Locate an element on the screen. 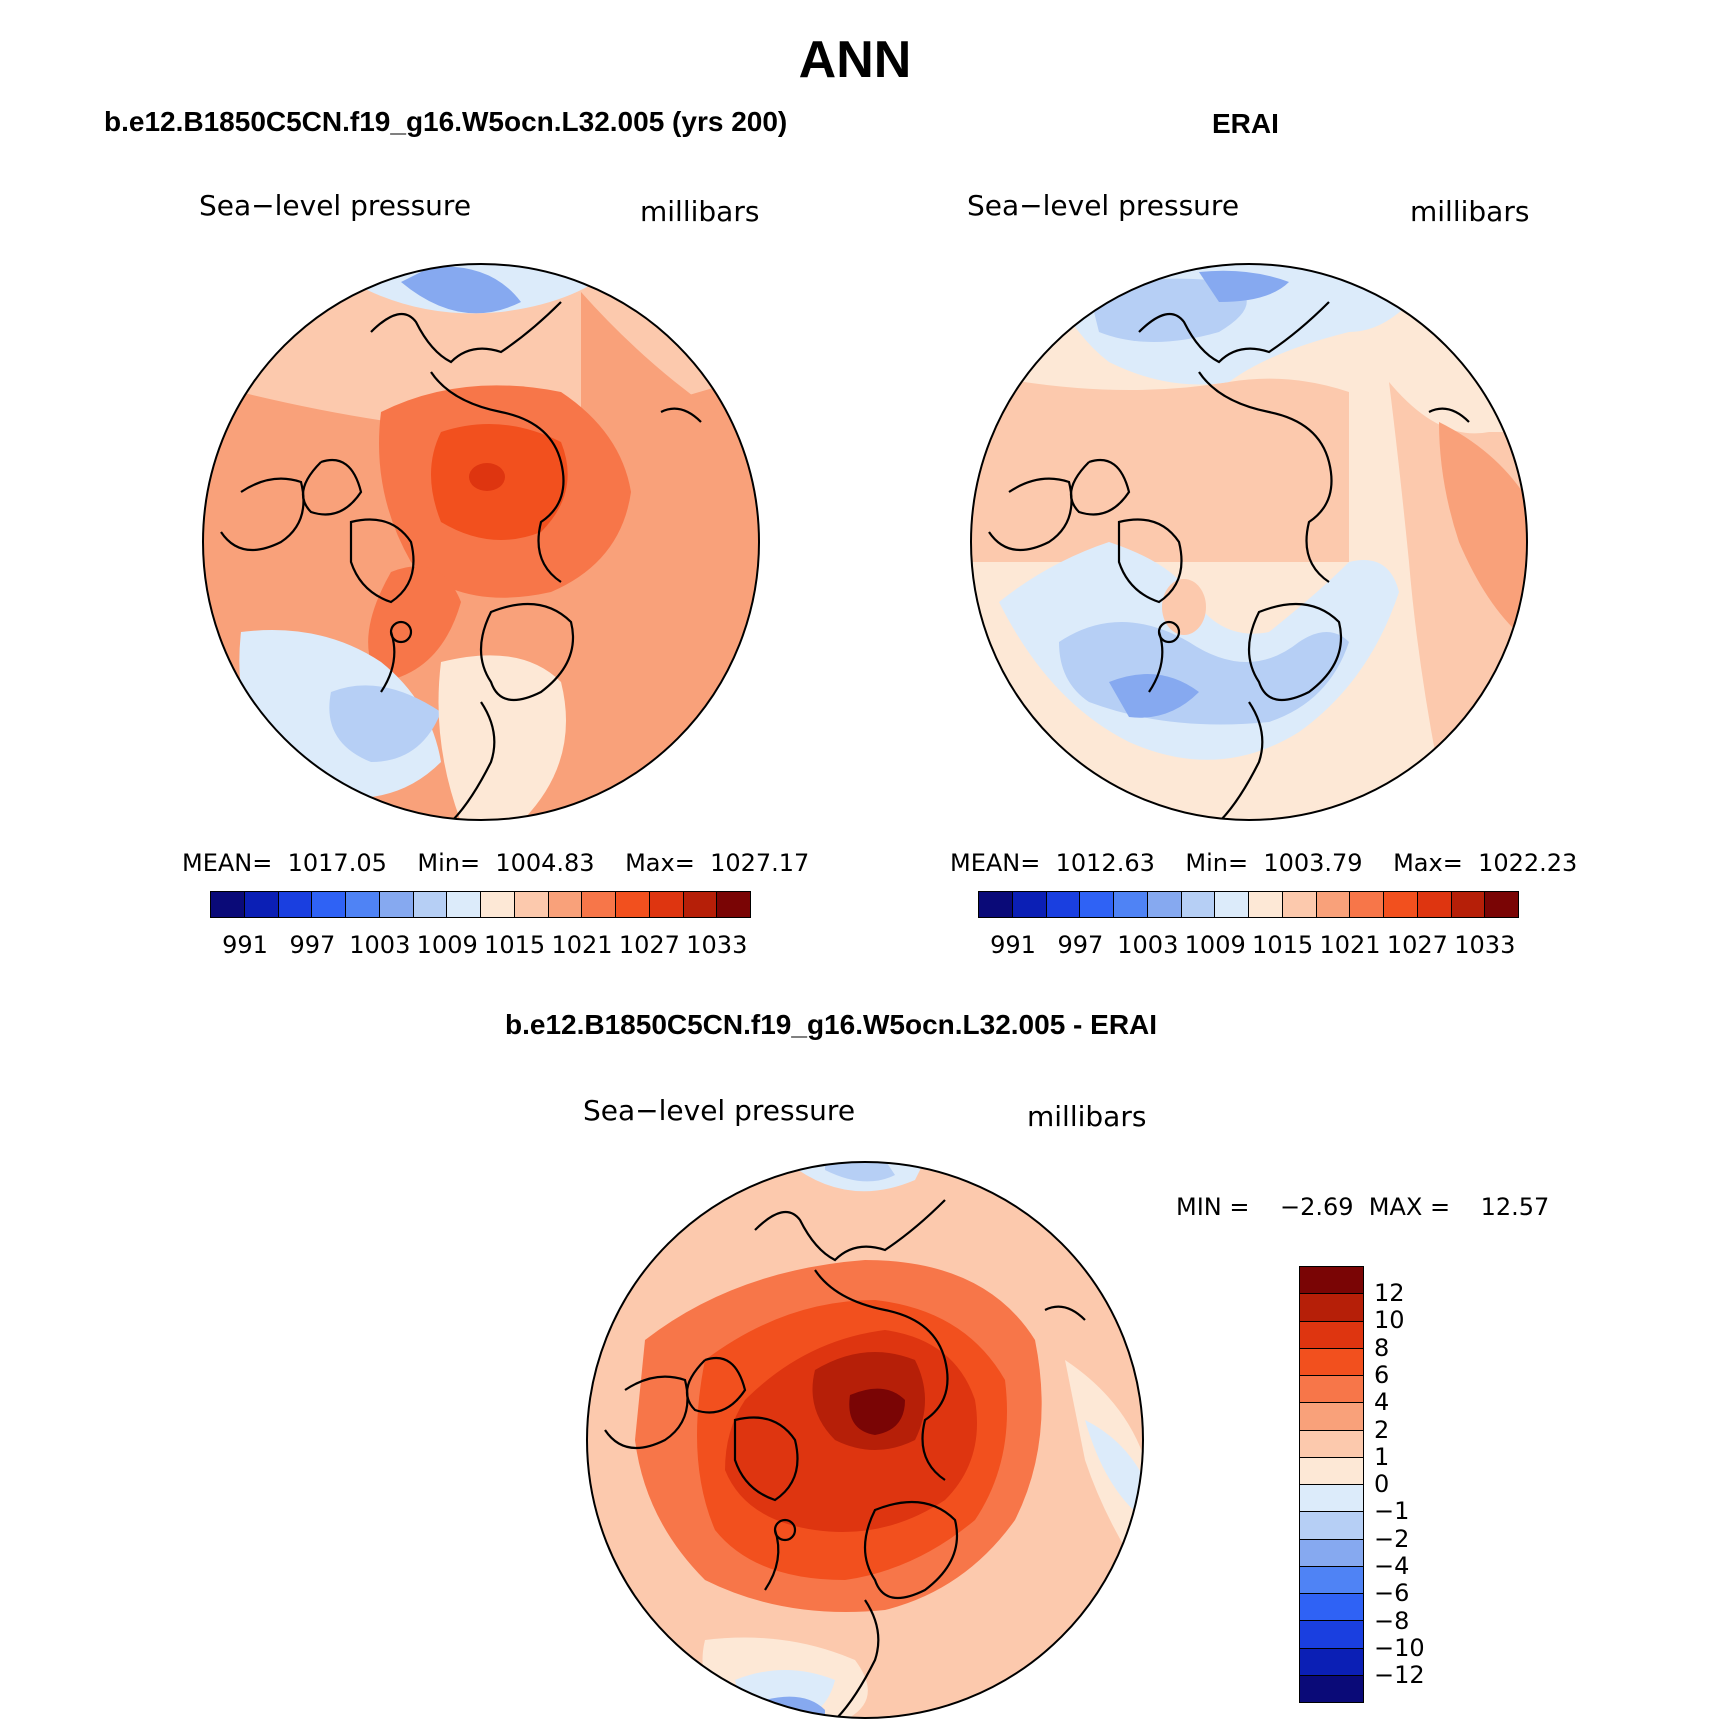 This screenshot has width=1710, height=1720. colorbar-tick-label: −12 is located at coordinates (1399, 1675).